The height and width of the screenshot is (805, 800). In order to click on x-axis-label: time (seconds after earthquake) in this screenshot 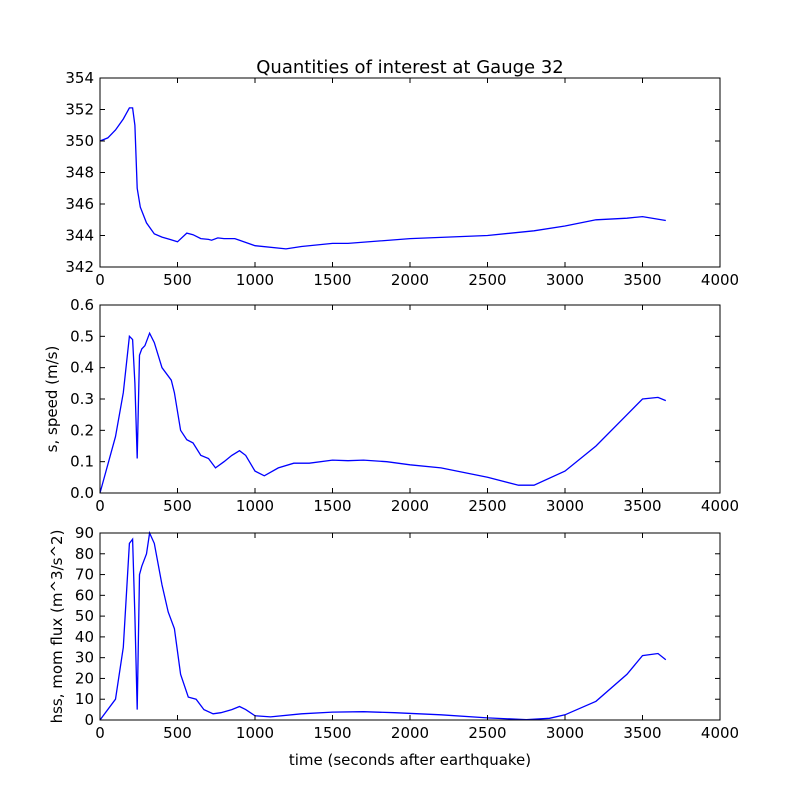, I will do `click(410, 760)`.